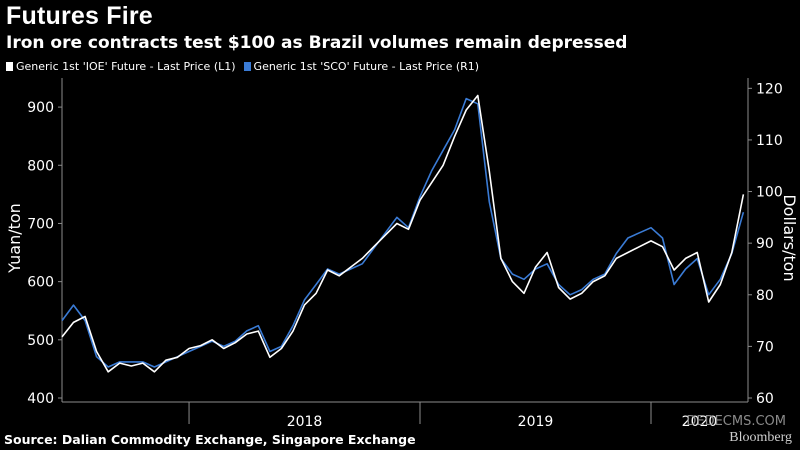  What do you see at coordinates (305, 422) in the screenshot?
I see `x-tick-label: 2018` at bounding box center [305, 422].